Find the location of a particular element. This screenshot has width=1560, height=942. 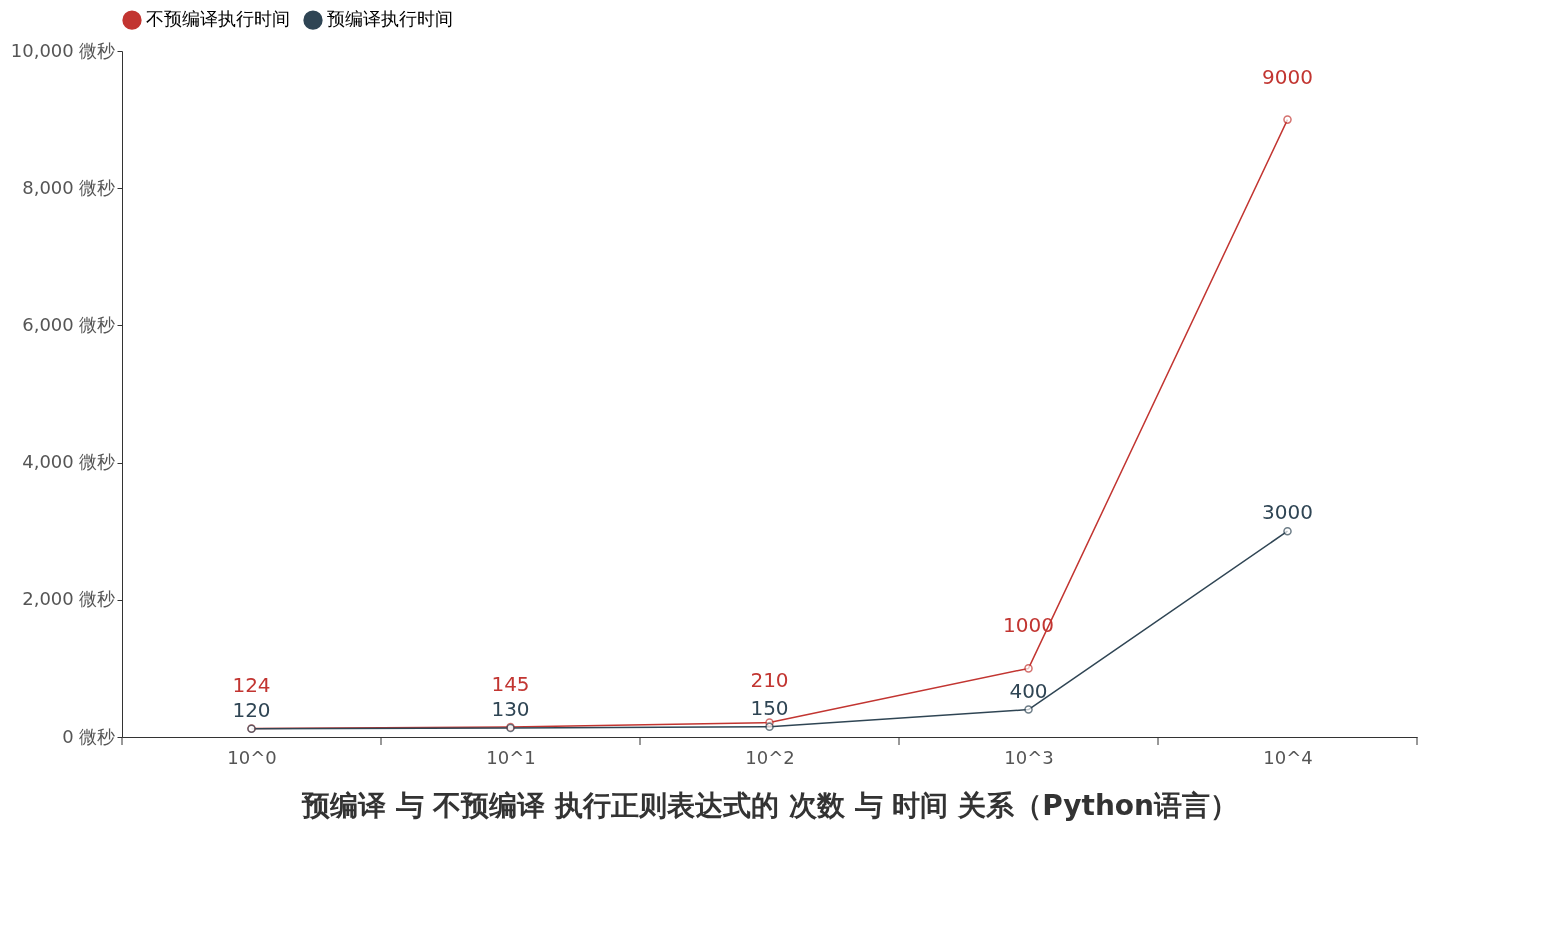

y-tick-label: 2,000 微秒 is located at coordinates (69, 599).